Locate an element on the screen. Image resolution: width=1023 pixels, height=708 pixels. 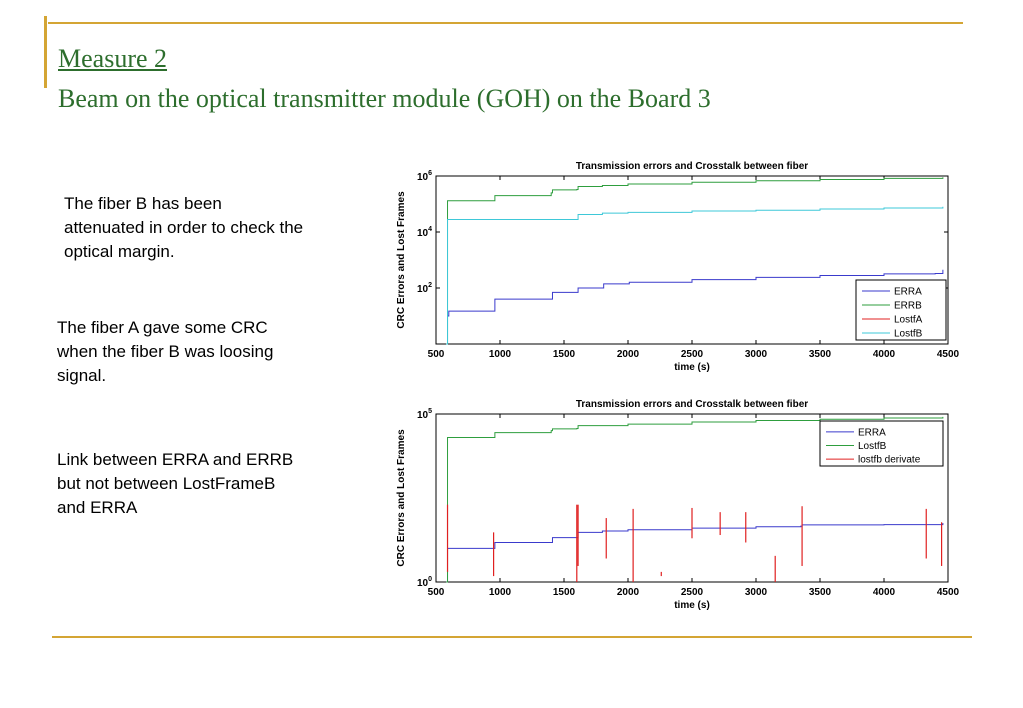
y-tick-exponent: 4 is located at coordinates (430, 229).